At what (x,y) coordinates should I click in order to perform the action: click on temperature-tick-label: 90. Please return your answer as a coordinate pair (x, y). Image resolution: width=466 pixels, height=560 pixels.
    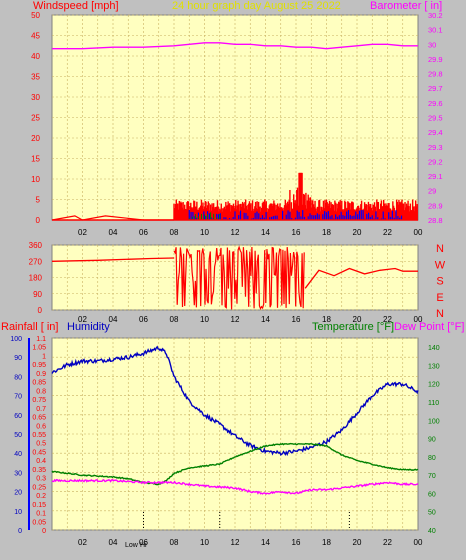
    Looking at the image, I should click on (432, 440).